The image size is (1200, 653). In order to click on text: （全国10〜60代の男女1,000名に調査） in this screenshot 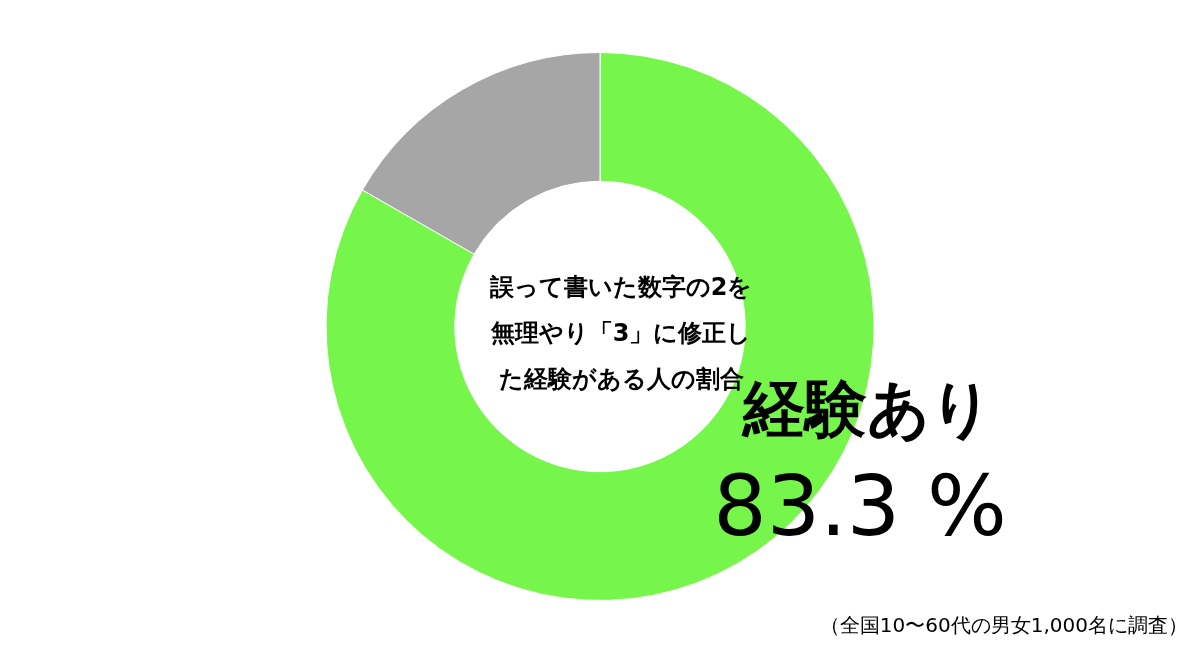, I will do `click(1003, 625)`.